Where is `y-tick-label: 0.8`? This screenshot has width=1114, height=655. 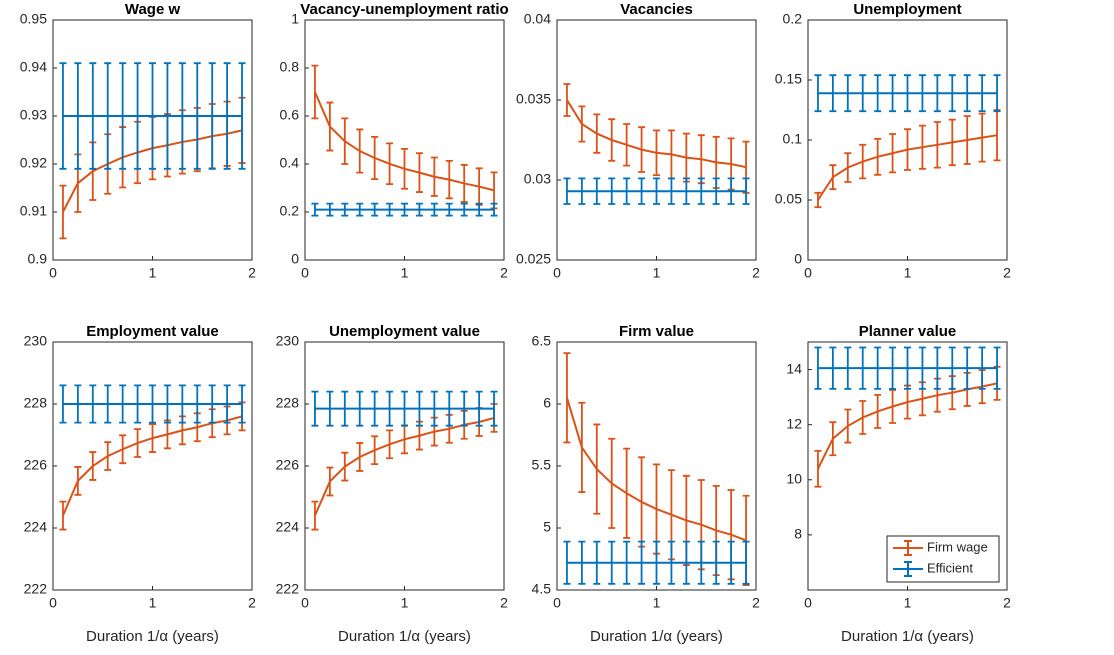
y-tick-label: 0.8 is located at coordinates (290, 67).